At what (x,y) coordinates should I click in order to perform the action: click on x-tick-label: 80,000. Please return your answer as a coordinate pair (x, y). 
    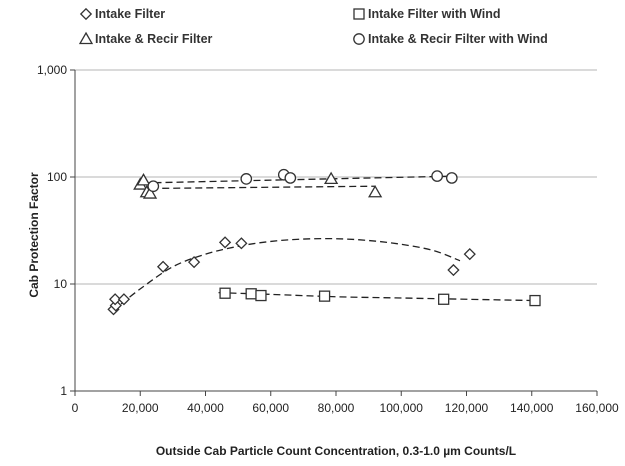
    Looking at the image, I should click on (336, 408).